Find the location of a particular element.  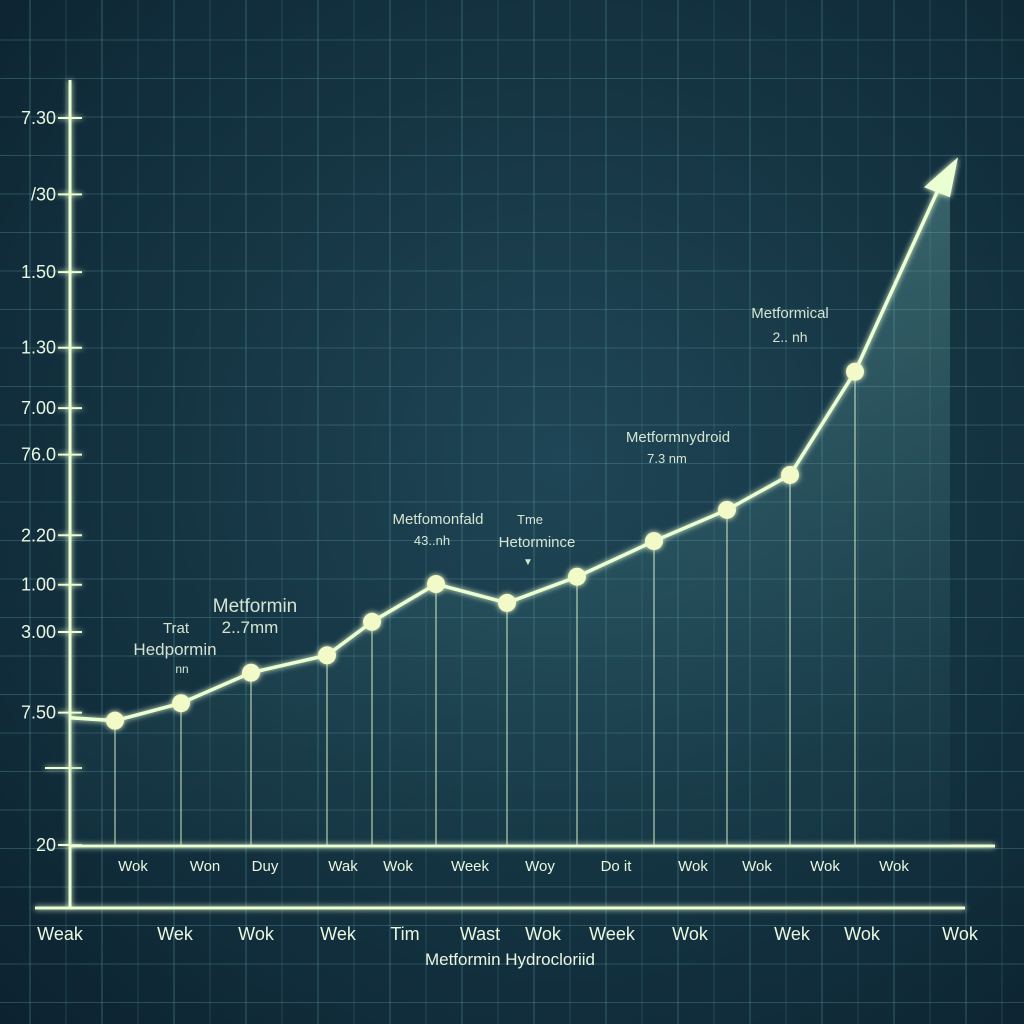

x-tick-label-inner: Week is located at coordinates (470, 866).